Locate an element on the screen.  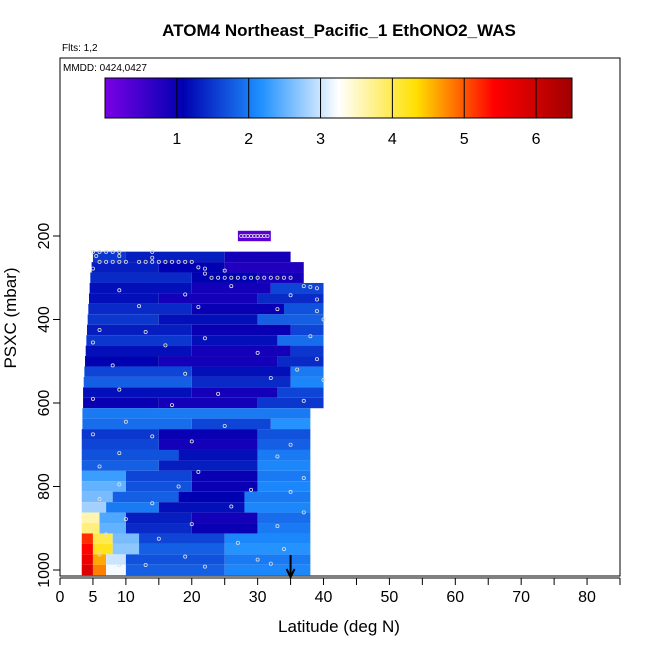
x-tick-label: 30 is located at coordinates (258, 597).